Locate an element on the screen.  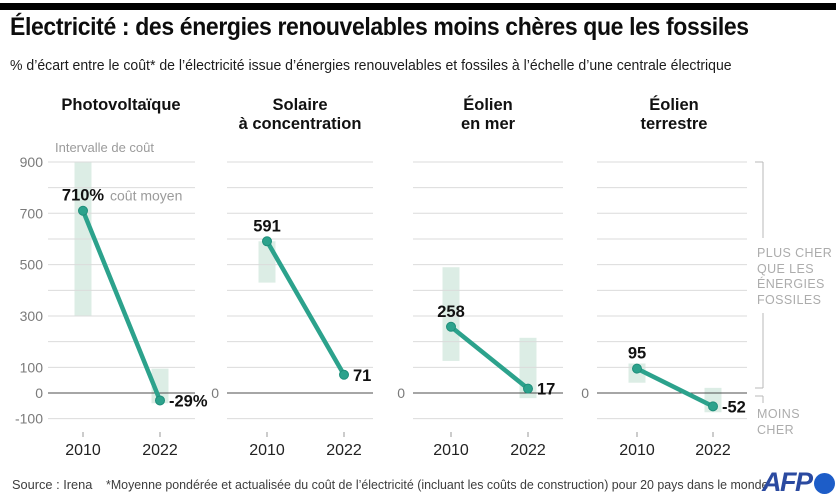
y-tick-label: 500 is located at coordinates (32, 265).